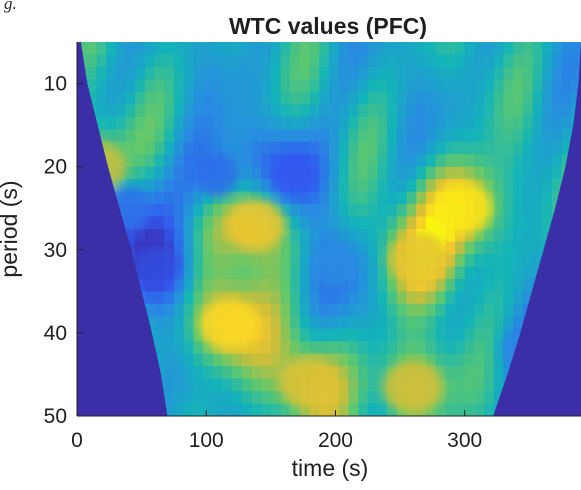 The width and height of the screenshot is (581, 490). I want to click on y-tick-label: 20, so click(55, 167).